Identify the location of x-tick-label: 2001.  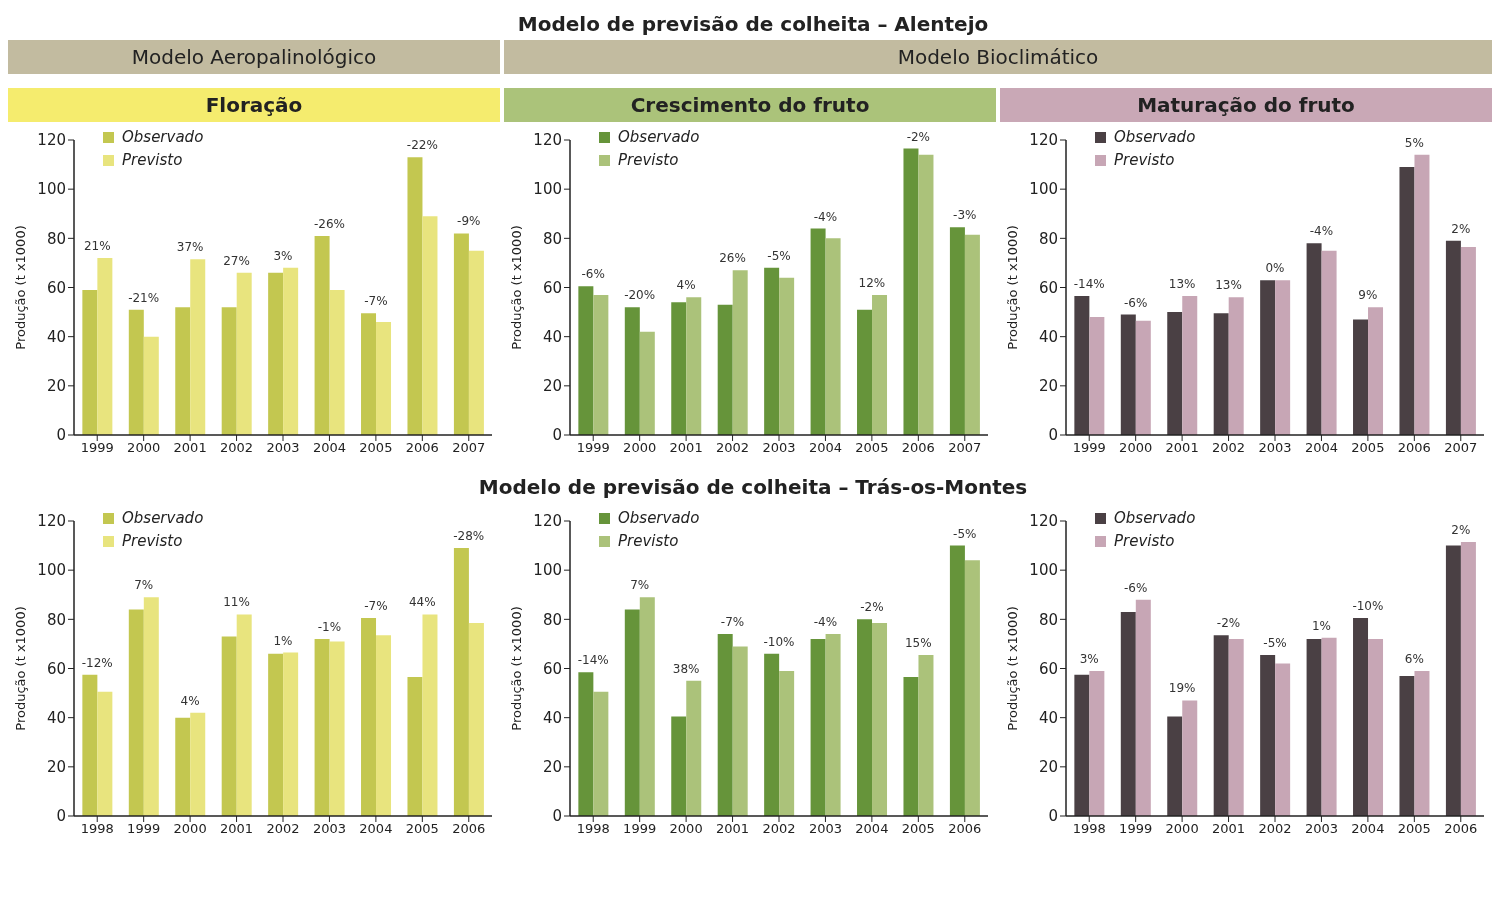
(686, 448).